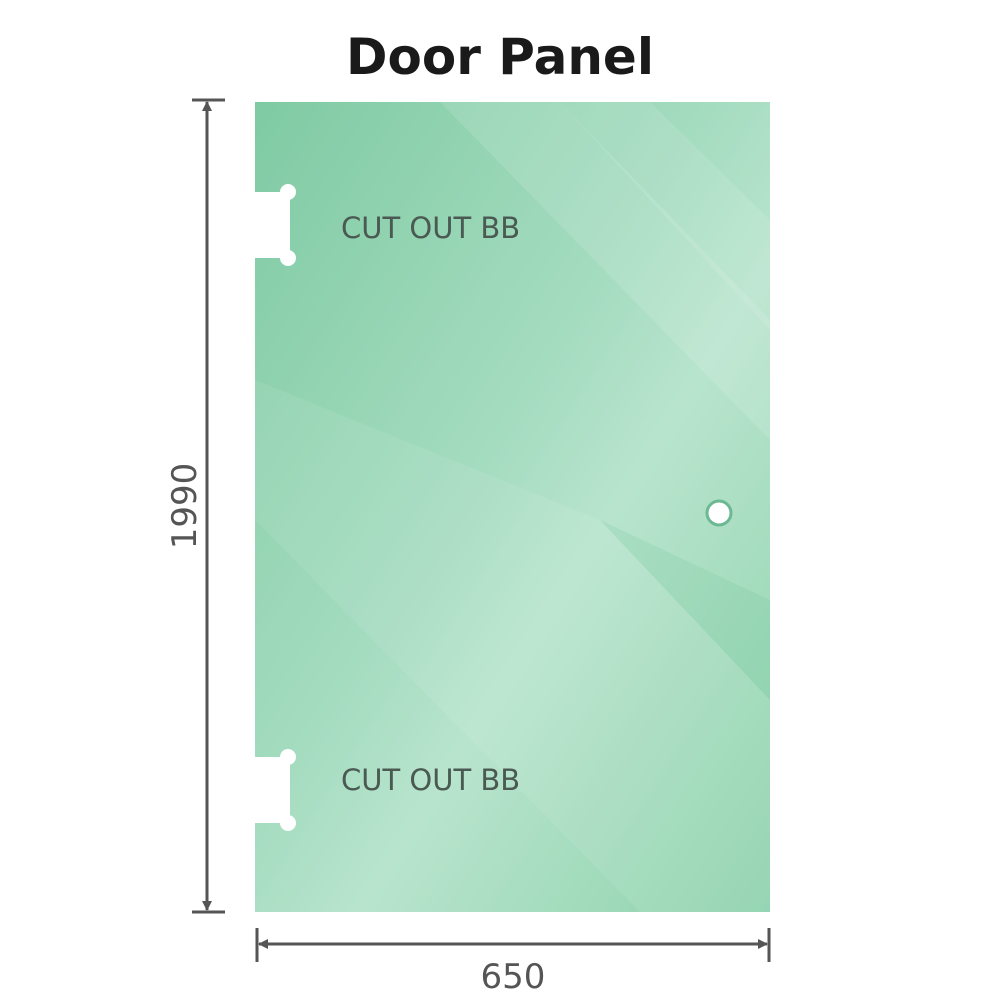 The width and height of the screenshot is (1000, 1000). I want to click on handle-hole, so click(719, 513).